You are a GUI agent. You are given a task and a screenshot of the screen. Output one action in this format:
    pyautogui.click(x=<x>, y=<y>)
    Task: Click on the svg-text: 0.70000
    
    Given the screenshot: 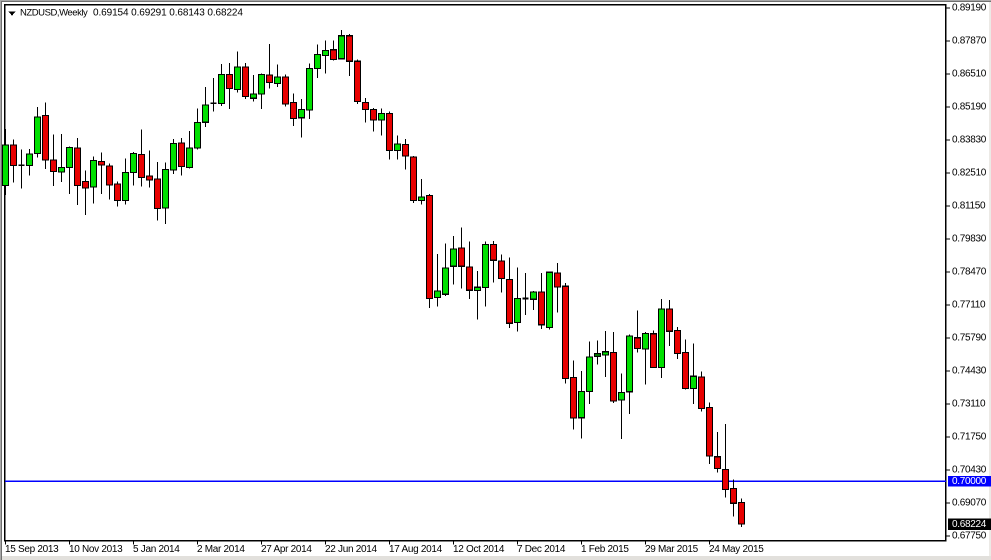 What is the action you would take?
    pyautogui.click(x=969, y=481)
    